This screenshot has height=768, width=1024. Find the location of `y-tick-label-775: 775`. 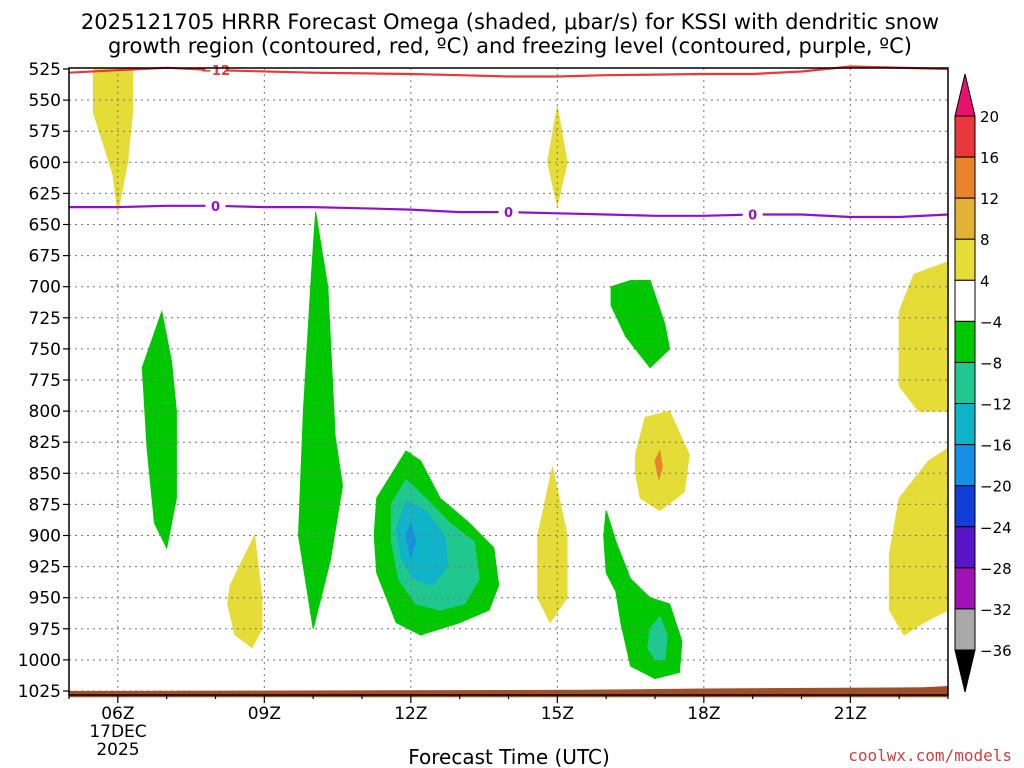

y-tick-label-775: 775 is located at coordinates (45, 381).